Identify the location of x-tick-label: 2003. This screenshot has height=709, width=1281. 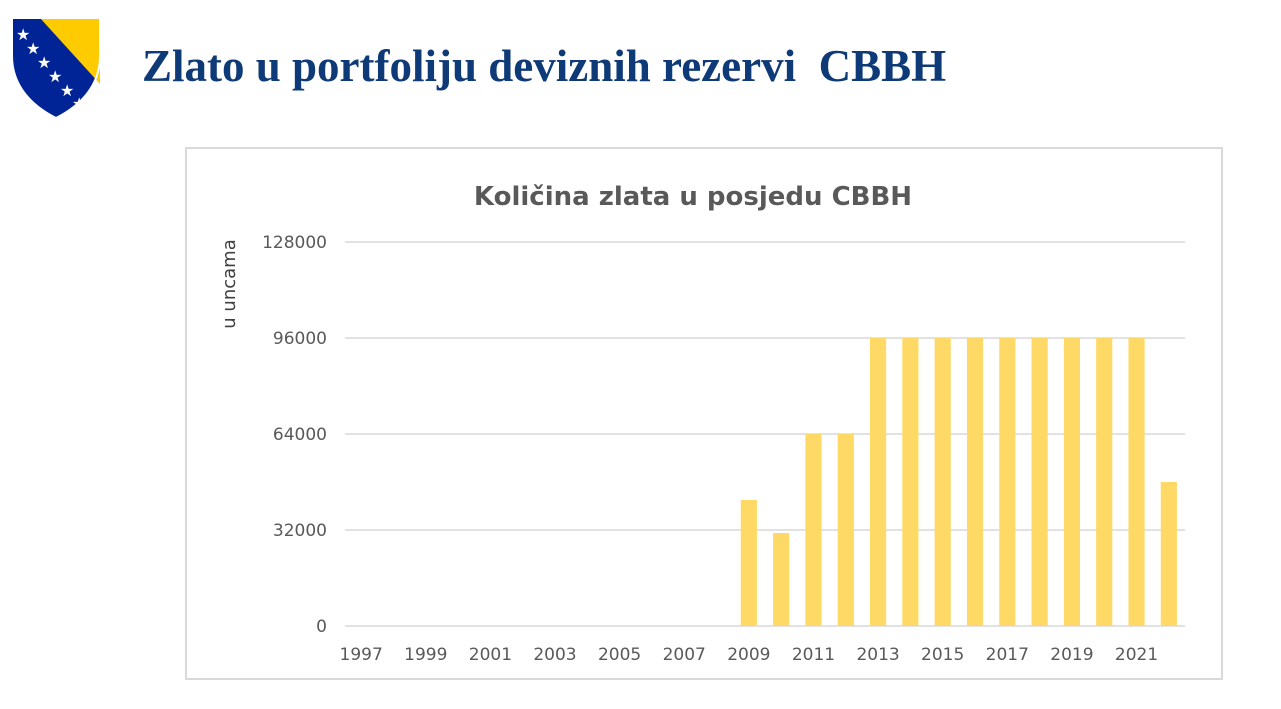
(554, 655).